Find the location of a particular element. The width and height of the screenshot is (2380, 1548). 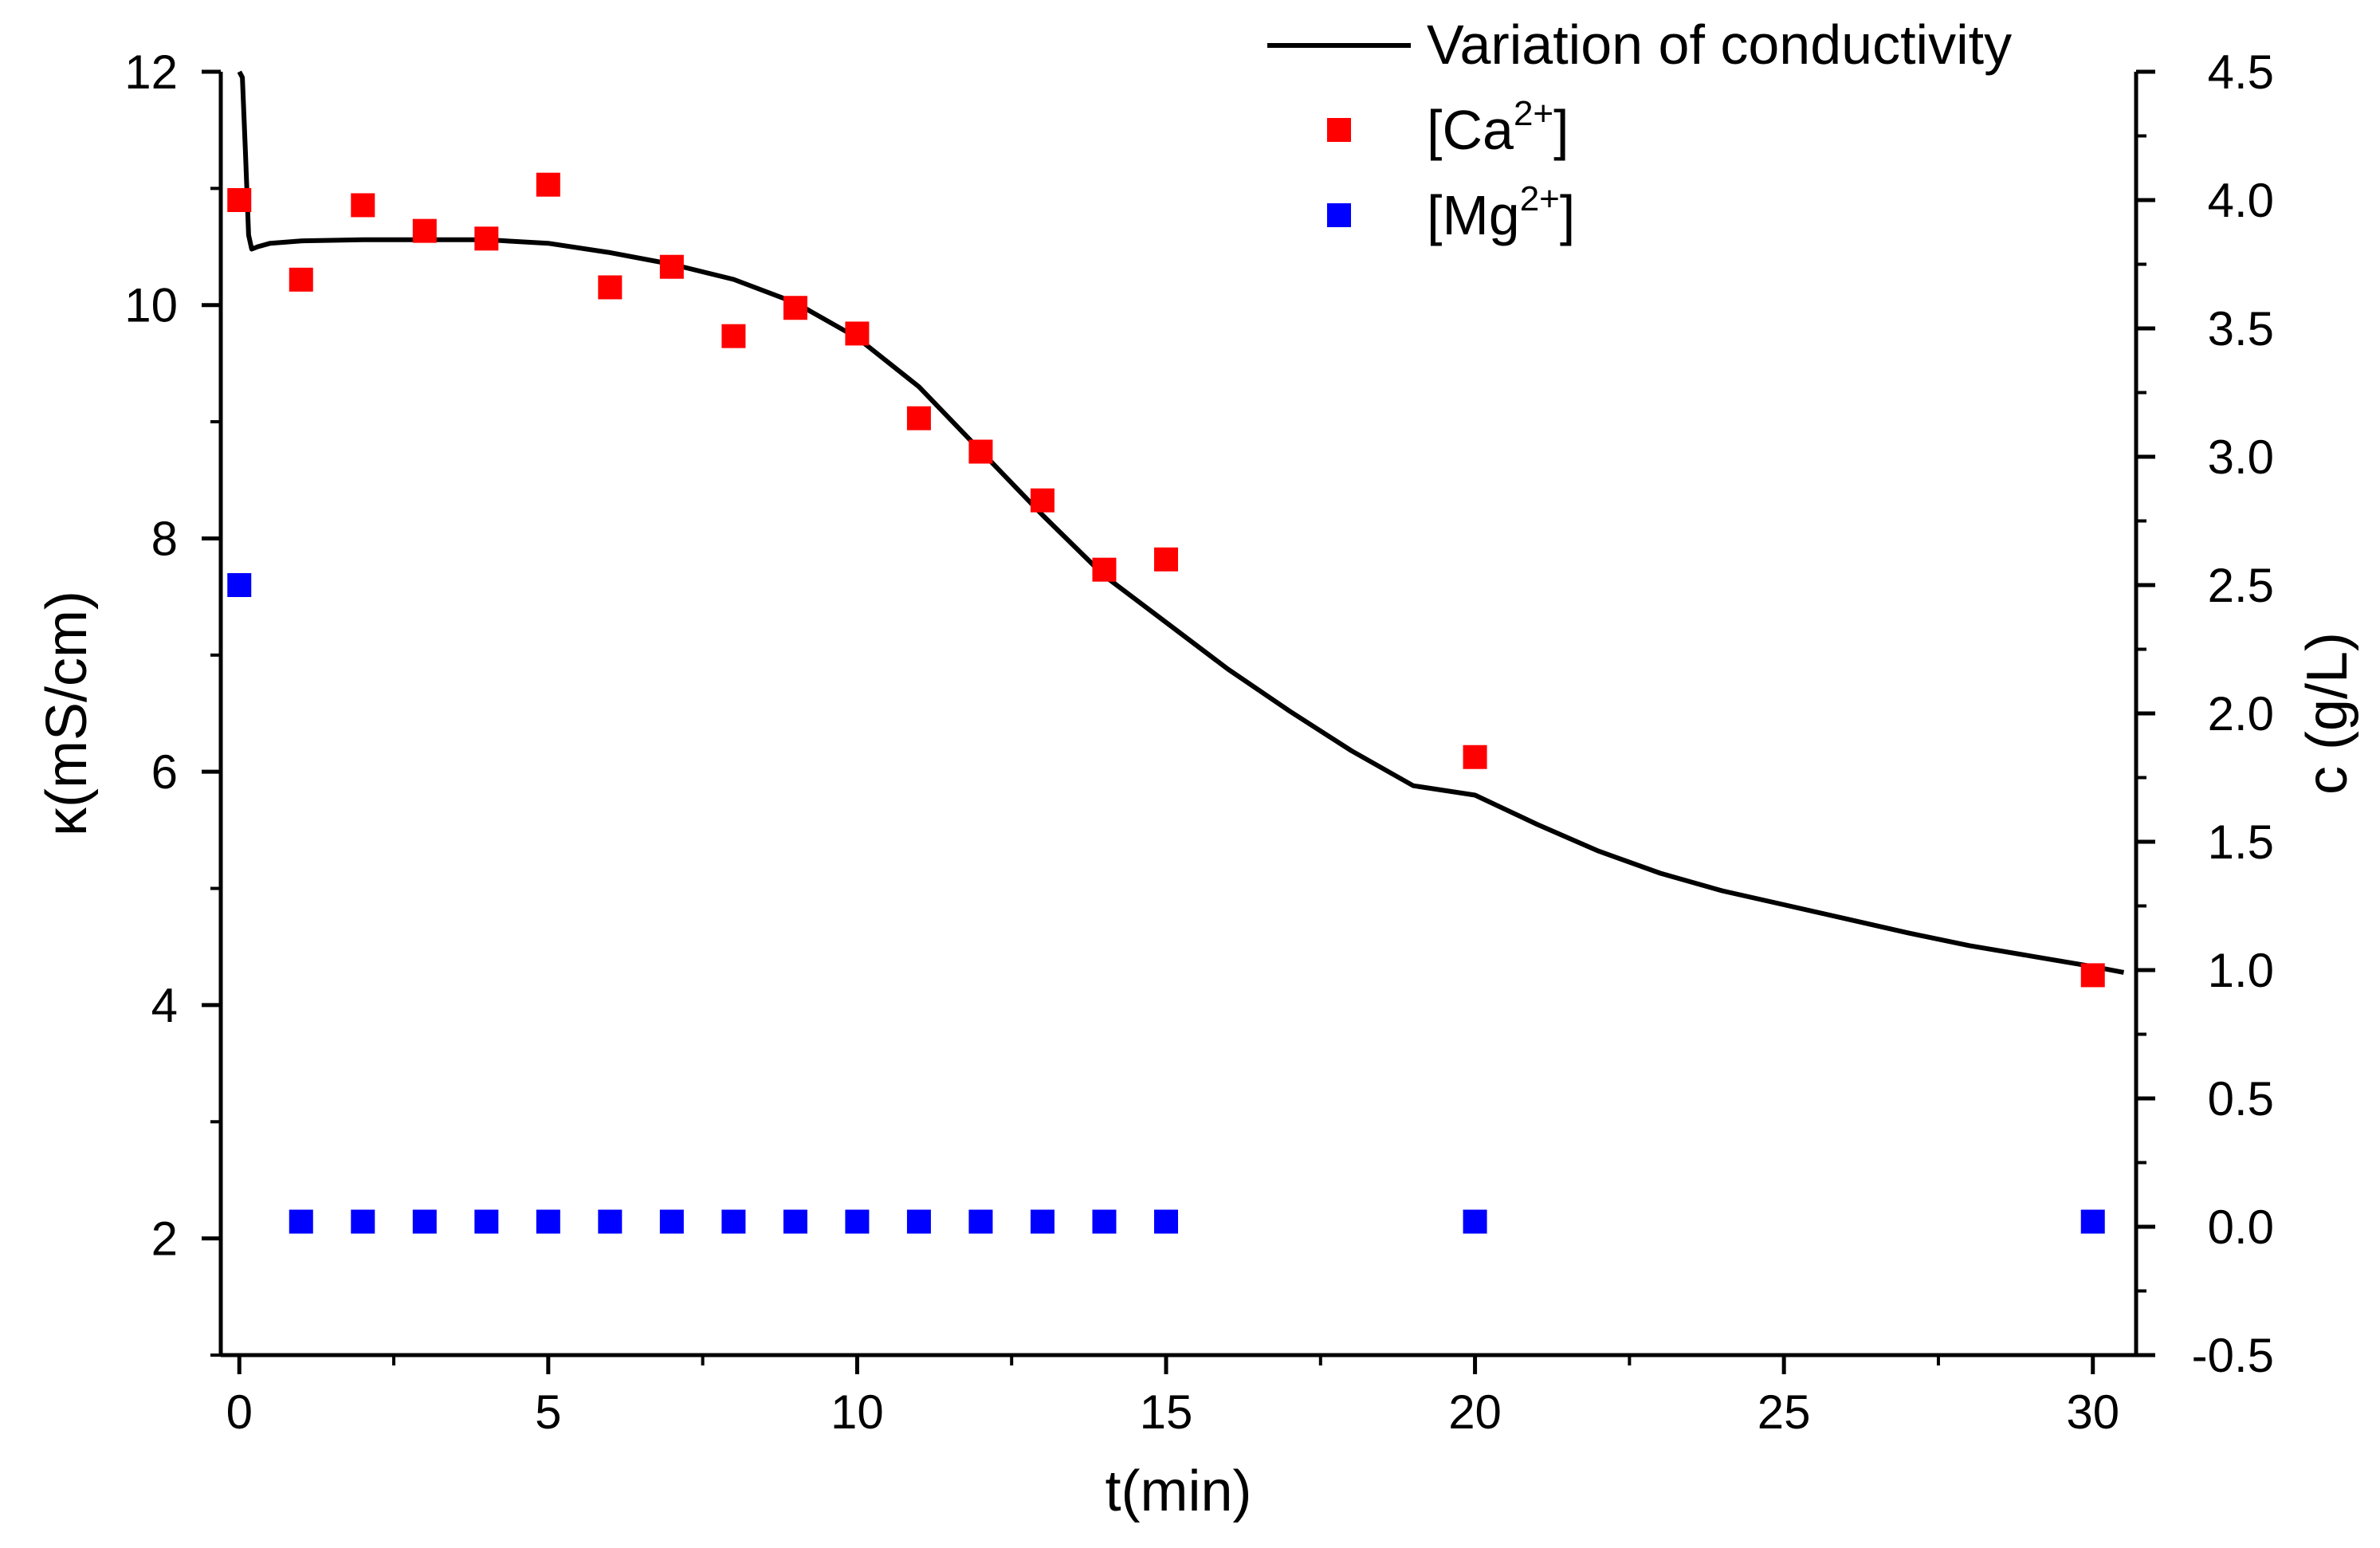

x-tick-label: 15 is located at coordinates (1166, 1412).